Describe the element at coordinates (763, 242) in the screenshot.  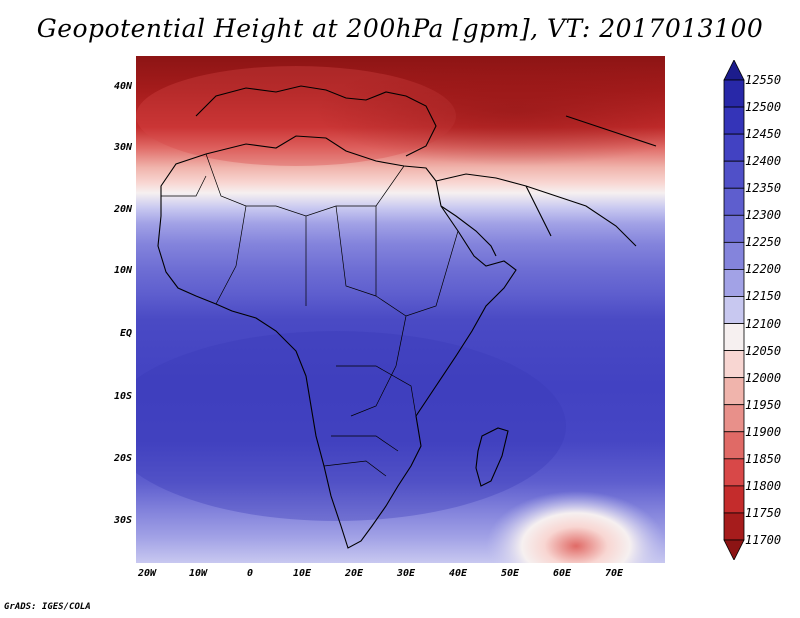
I see `colorbar-label: 12250` at that location.